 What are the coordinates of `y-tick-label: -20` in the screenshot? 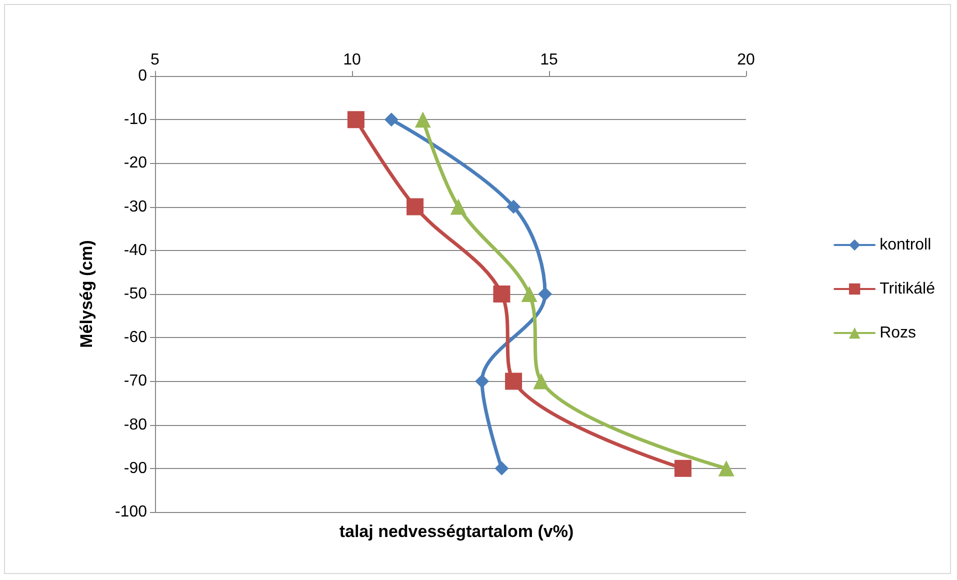 It's located at (136, 163).